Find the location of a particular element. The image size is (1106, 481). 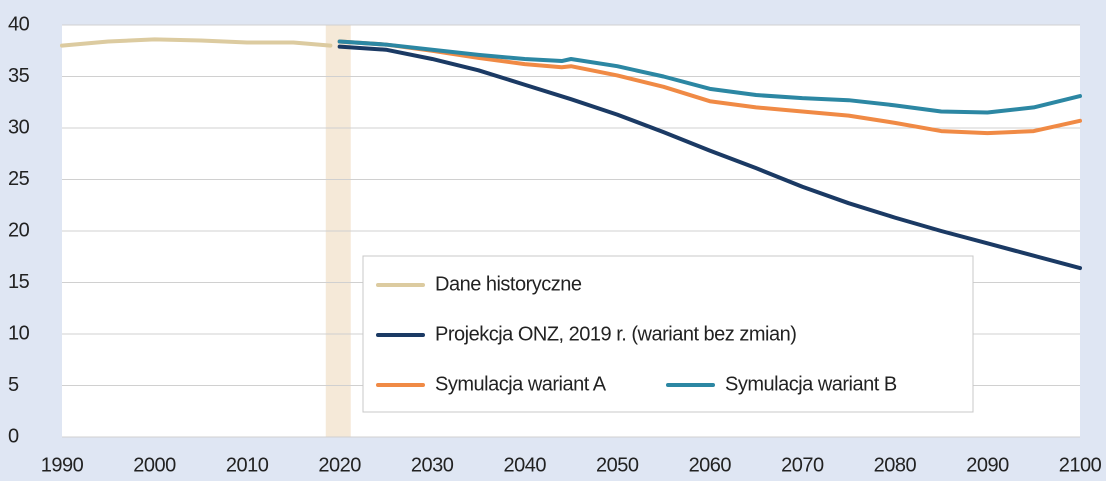

y-tick-label: 25 is located at coordinates (19, 179).